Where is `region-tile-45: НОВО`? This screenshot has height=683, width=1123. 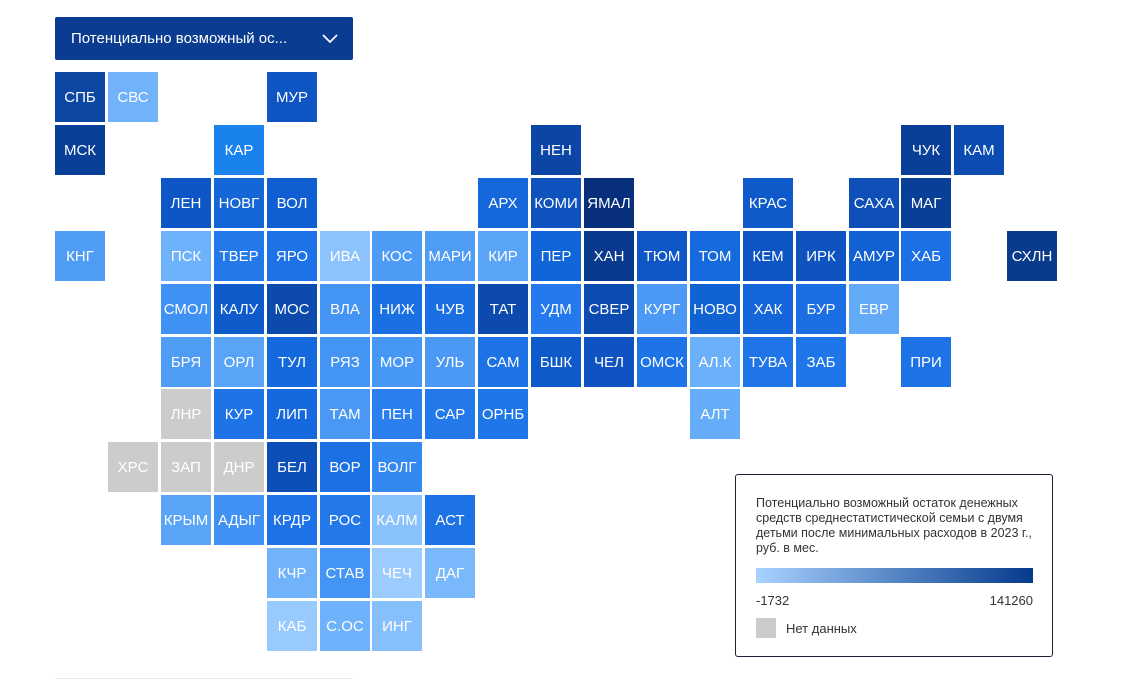 region-tile-45: НОВО is located at coordinates (715, 309).